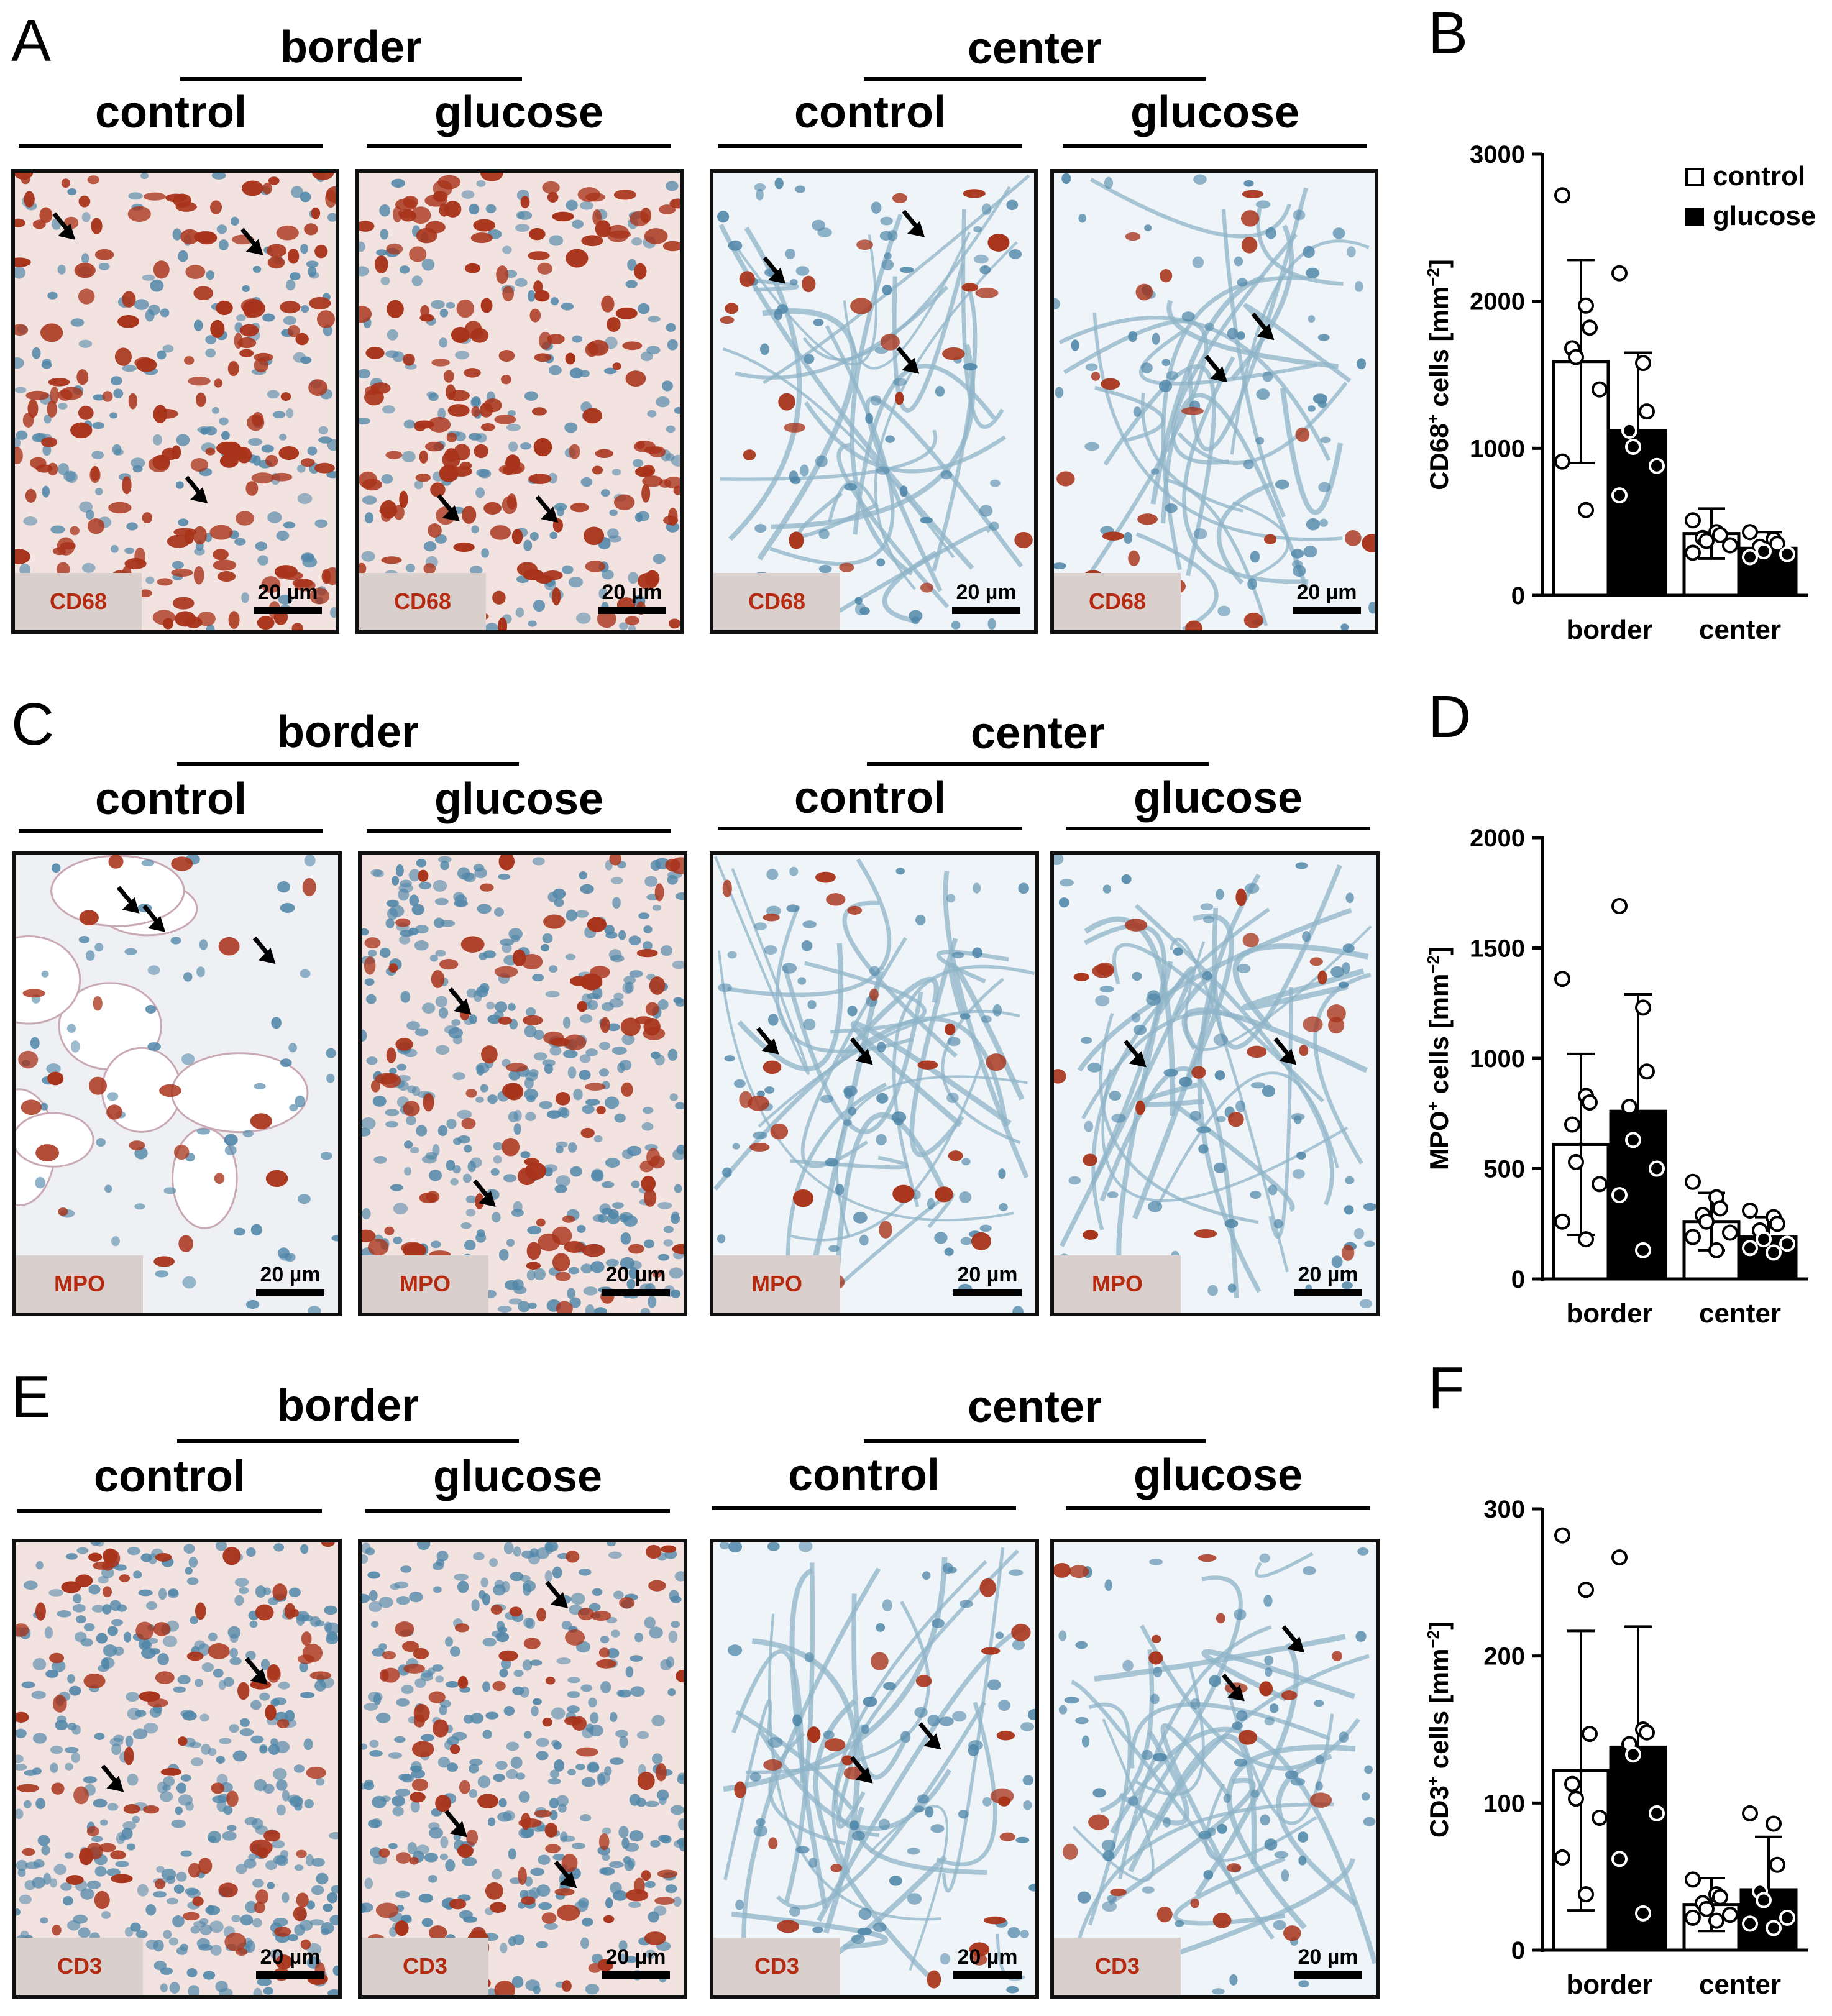 This screenshot has height=2016, width=1832. I want to click on micrograph-border-control: CD68 20 µm, so click(175, 401).